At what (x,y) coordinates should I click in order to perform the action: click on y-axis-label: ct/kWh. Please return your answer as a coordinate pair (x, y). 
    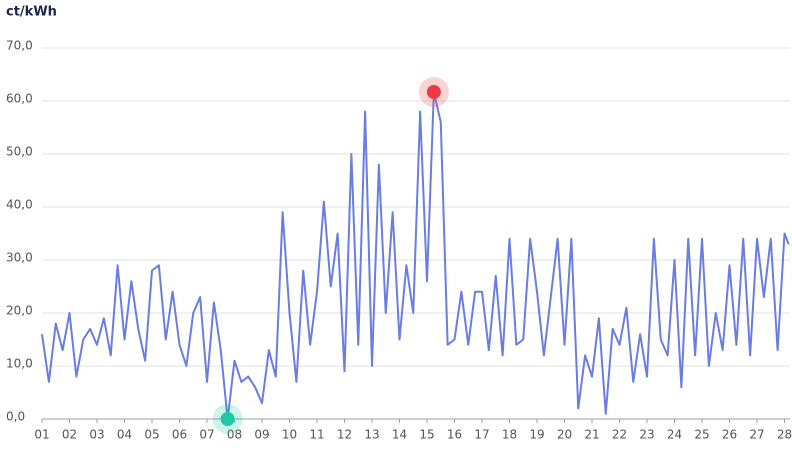
    Looking at the image, I should click on (31, 12).